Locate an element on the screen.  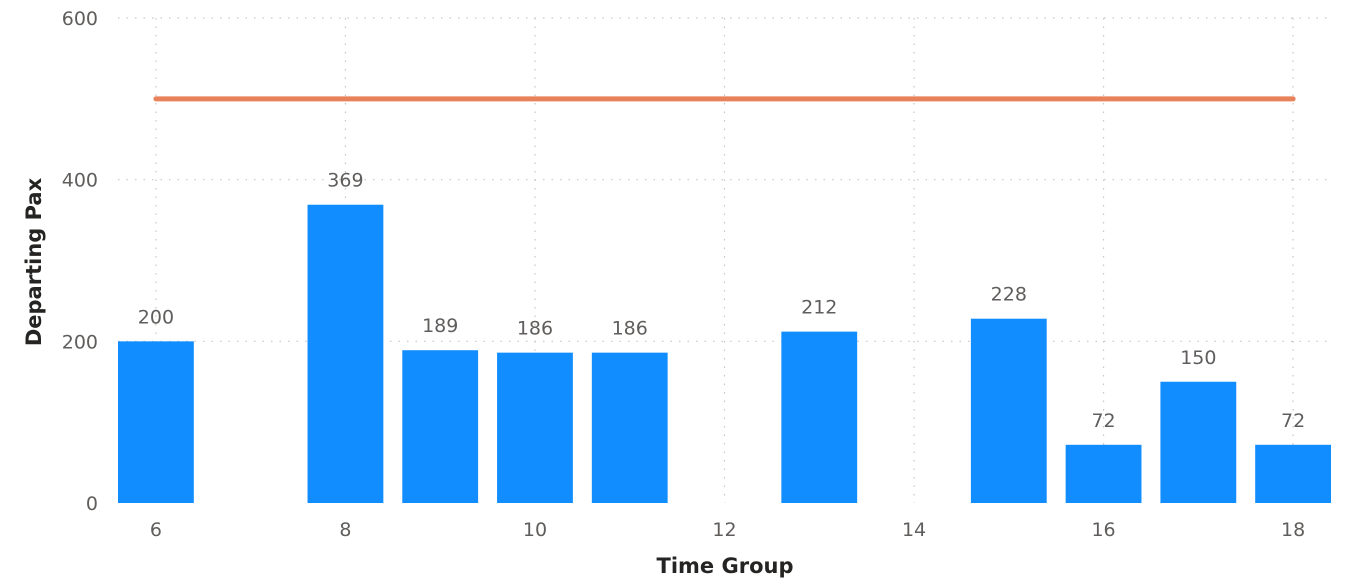
y-tick-label: 600 is located at coordinates (80, 19).